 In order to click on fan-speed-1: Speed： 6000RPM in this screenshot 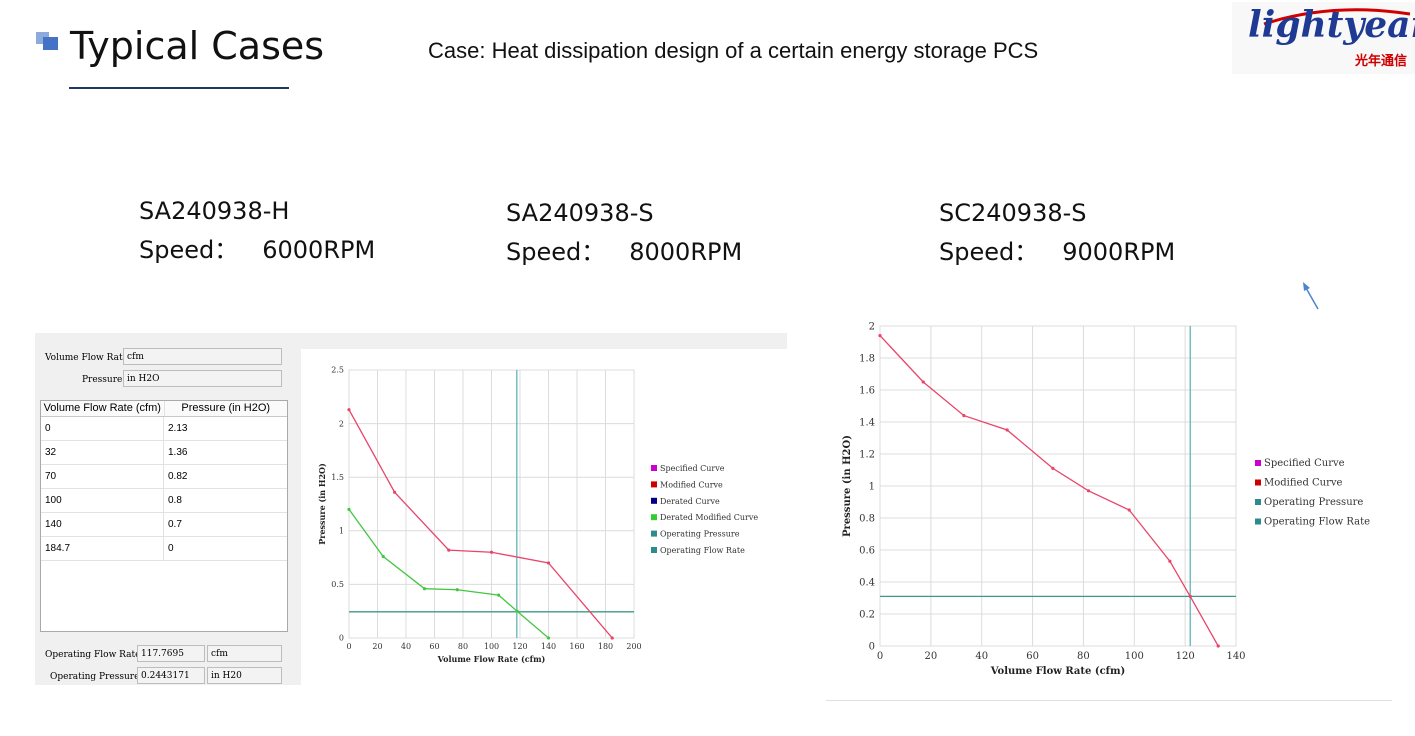, I will do `click(257, 247)`.